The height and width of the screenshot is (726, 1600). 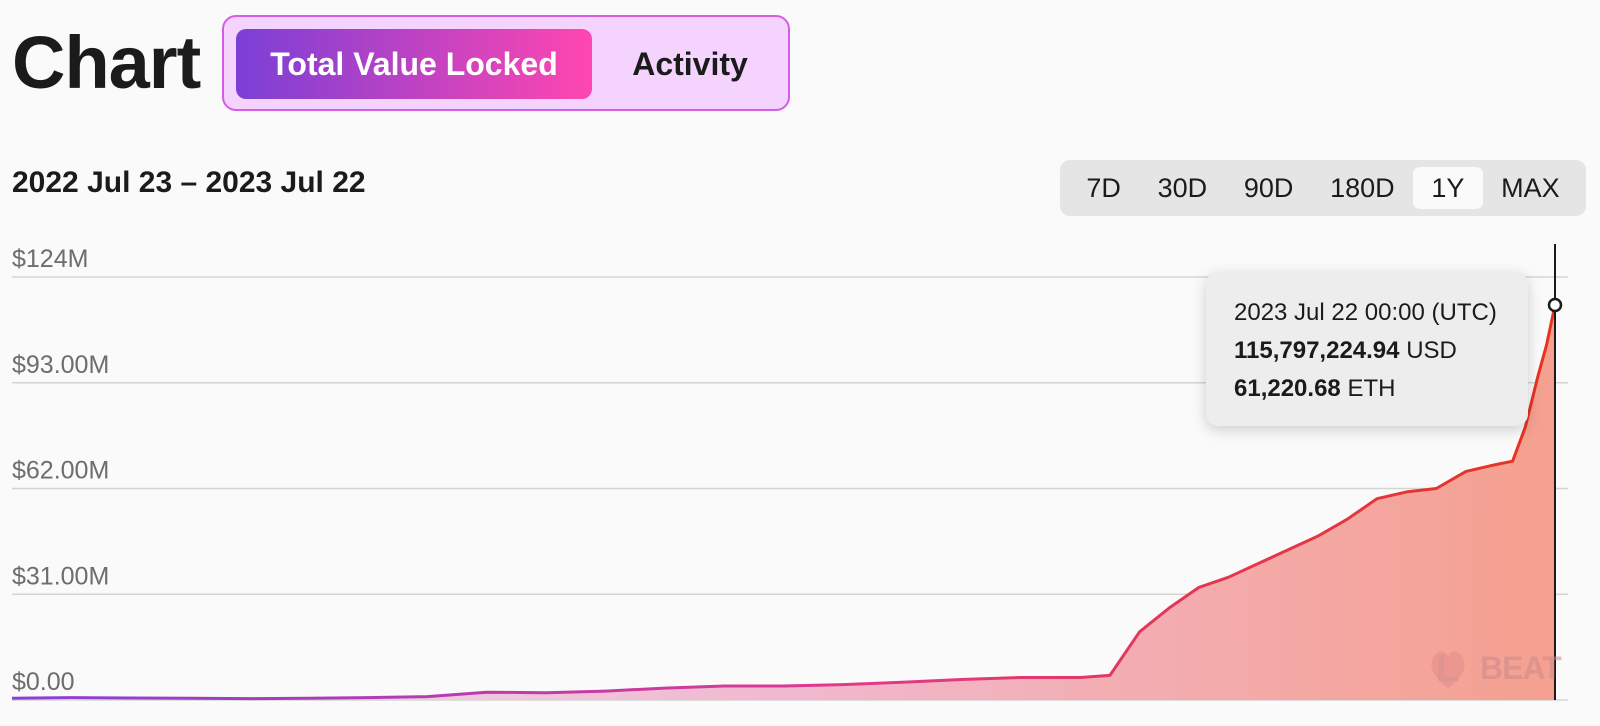 I want to click on time-range-selector: 7D 30D 90D 180D 1Y MAX, so click(x=1323, y=188).